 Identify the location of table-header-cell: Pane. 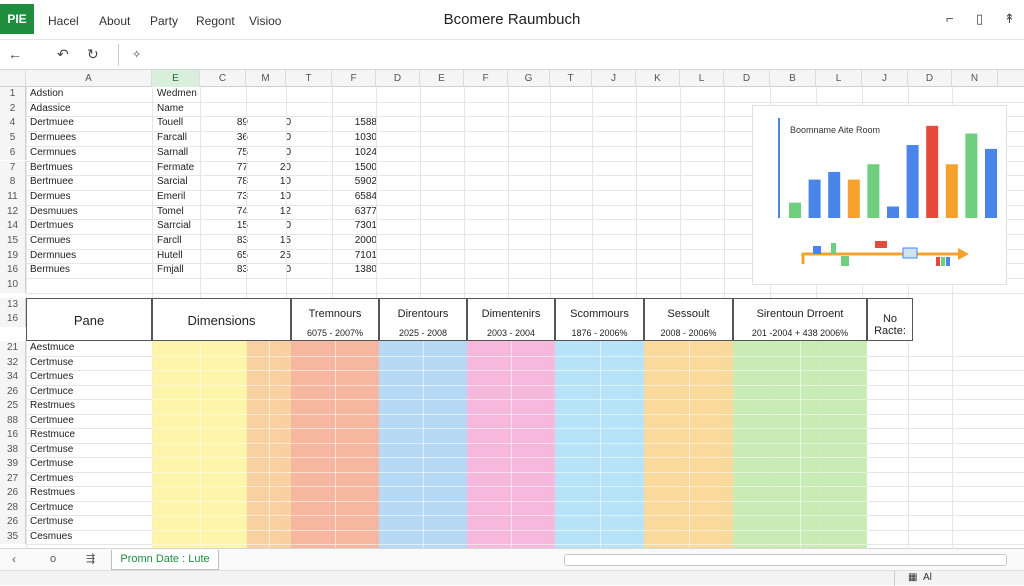
(89, 319).